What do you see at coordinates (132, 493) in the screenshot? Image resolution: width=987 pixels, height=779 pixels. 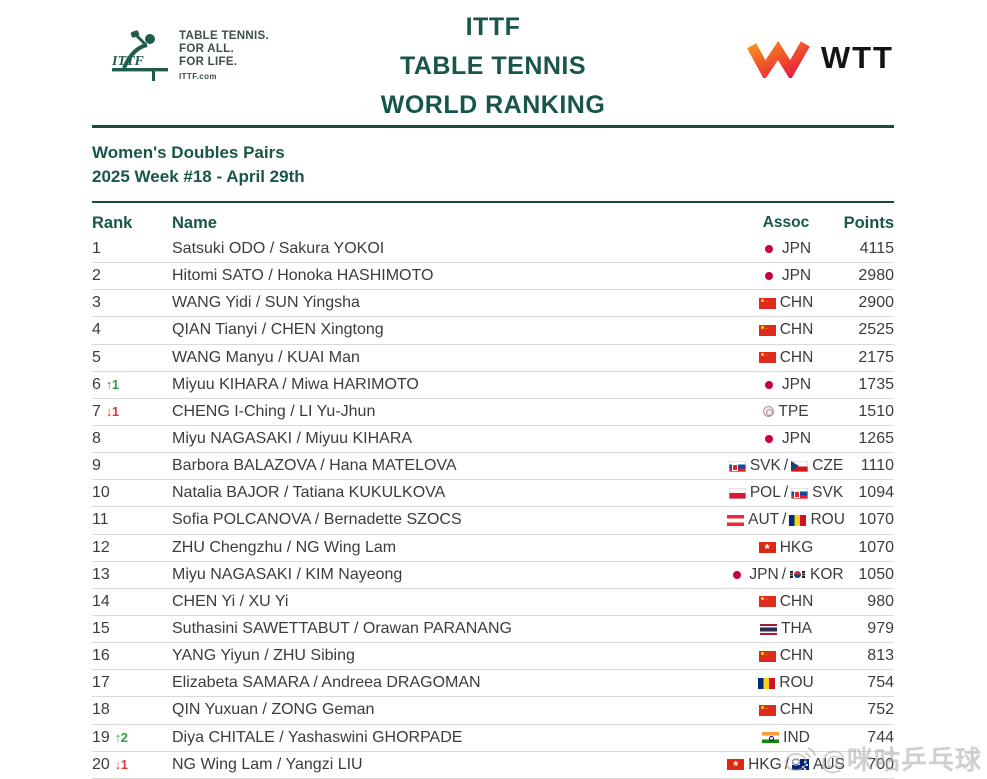 I see `rank-cell: 10` at bounding box center [132, 493].